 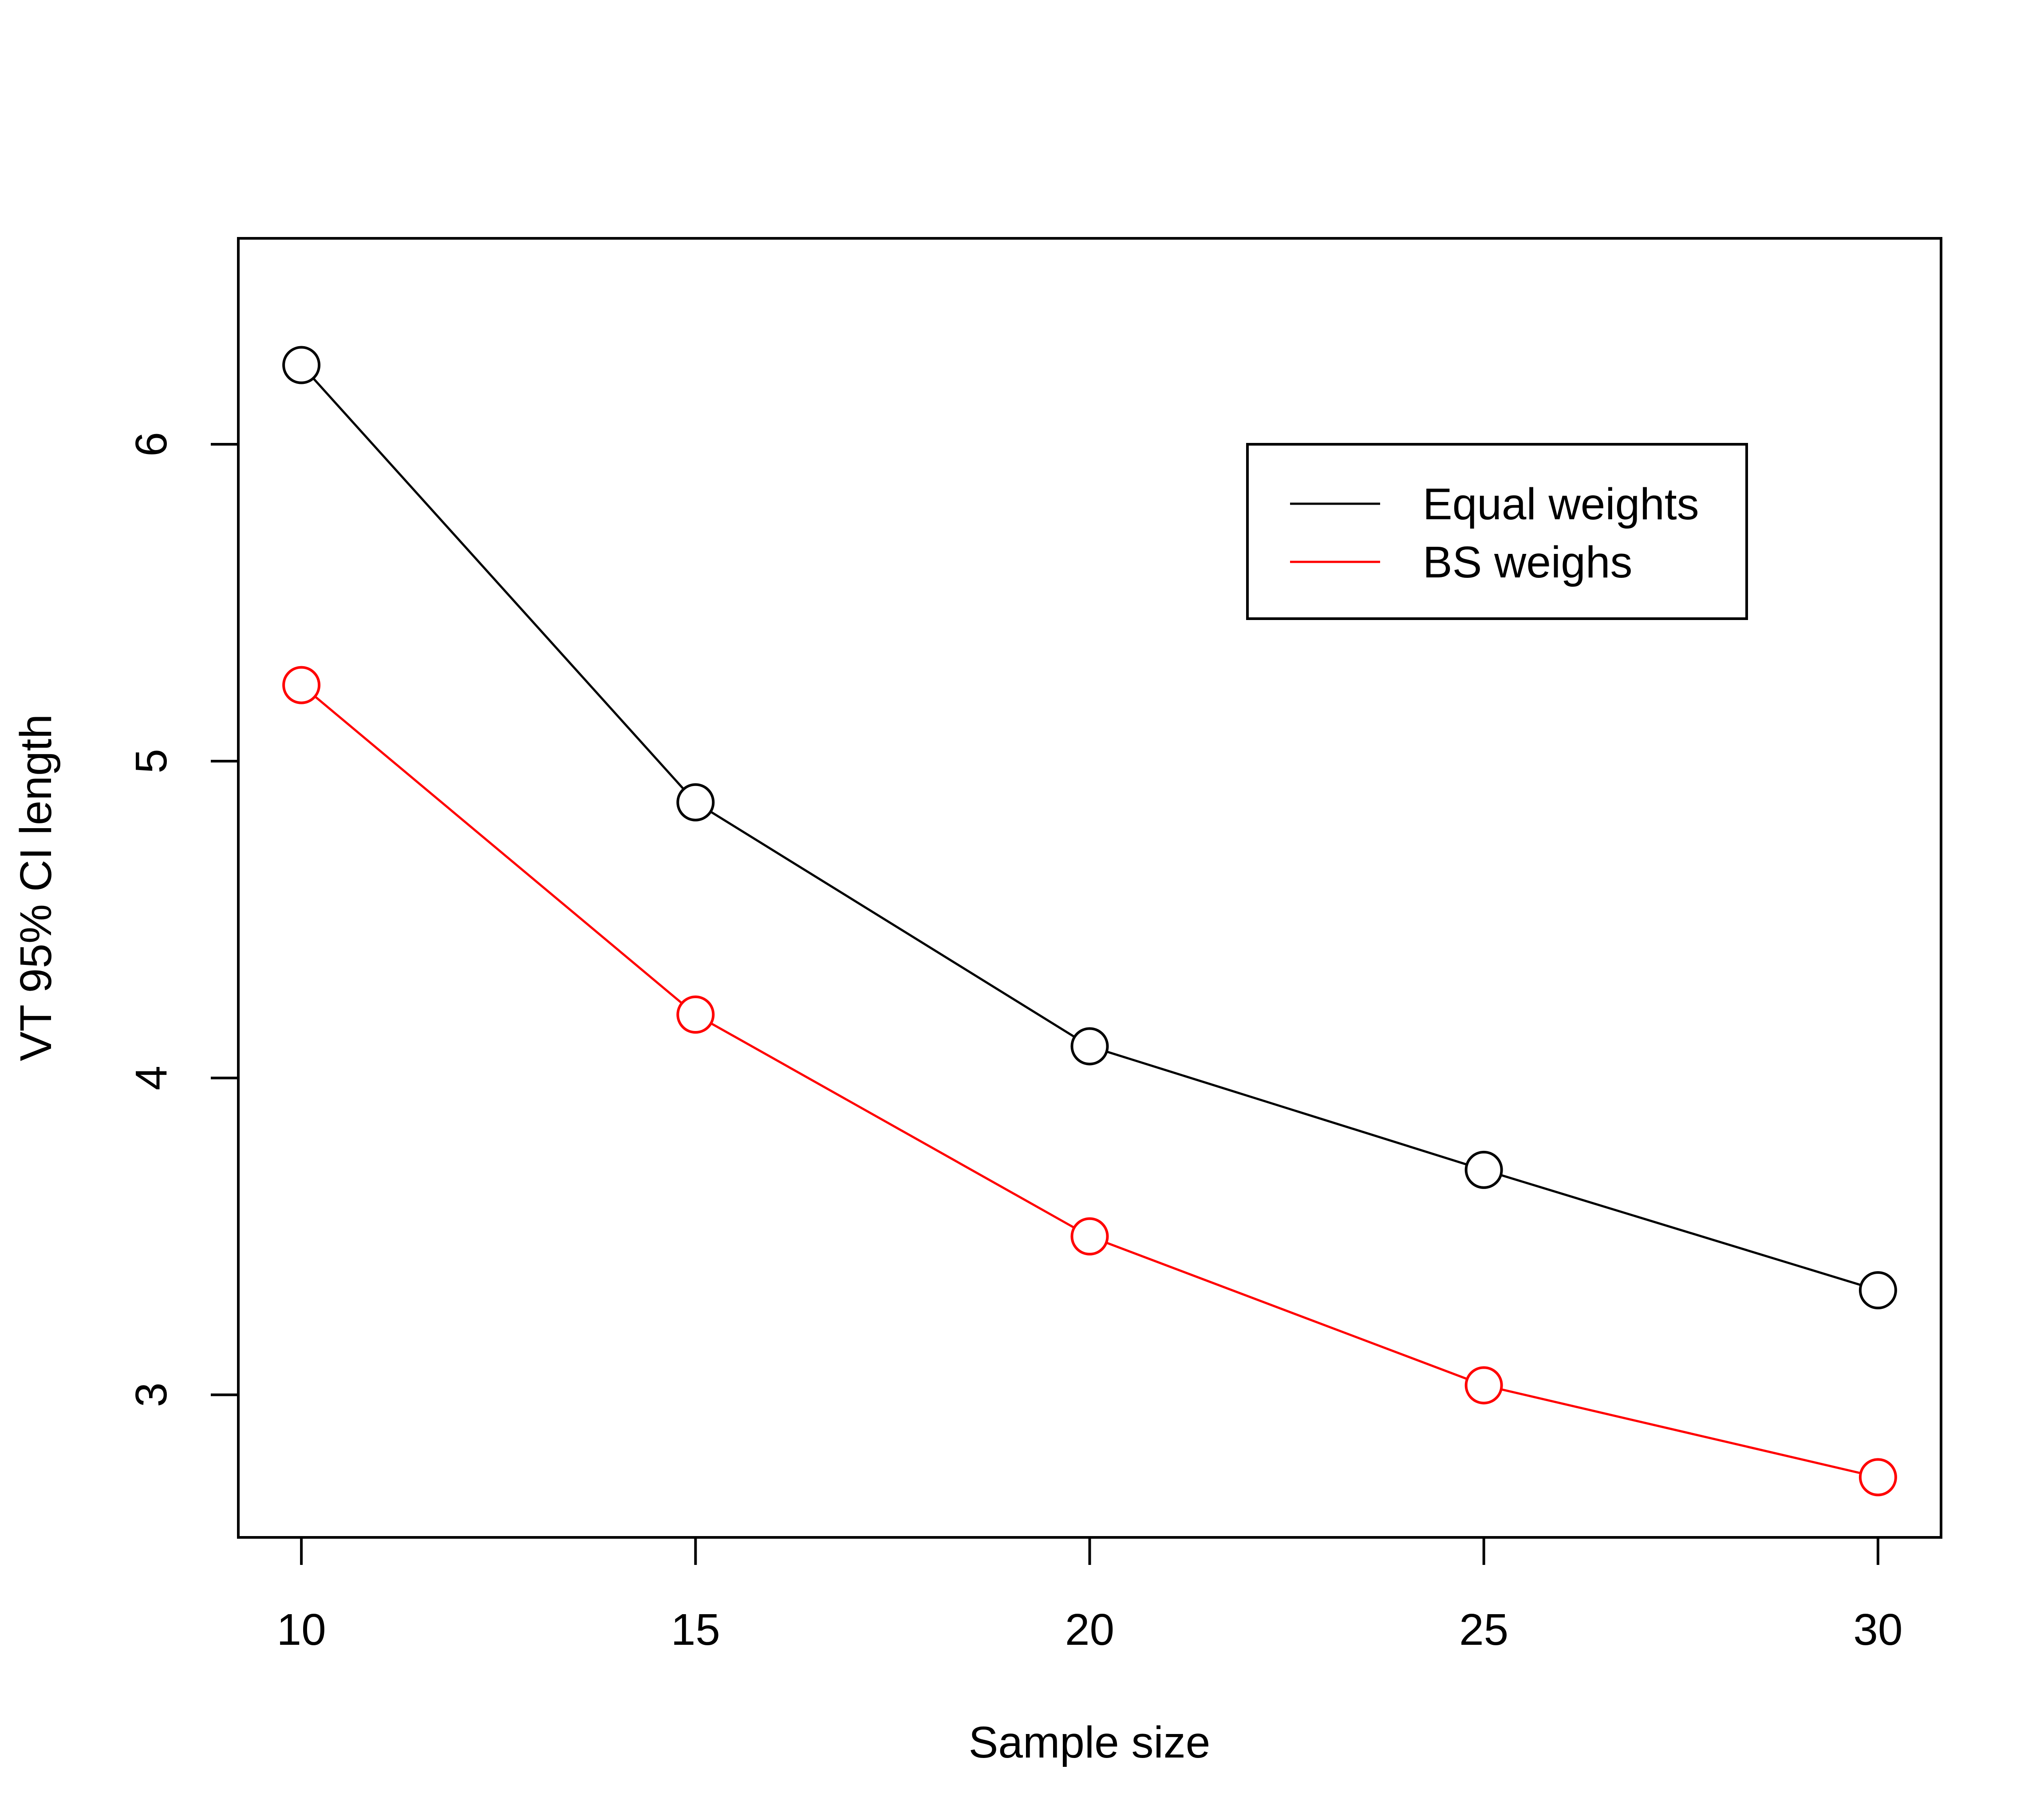 I want to click on legend-box, so click(x=1497, y=531).